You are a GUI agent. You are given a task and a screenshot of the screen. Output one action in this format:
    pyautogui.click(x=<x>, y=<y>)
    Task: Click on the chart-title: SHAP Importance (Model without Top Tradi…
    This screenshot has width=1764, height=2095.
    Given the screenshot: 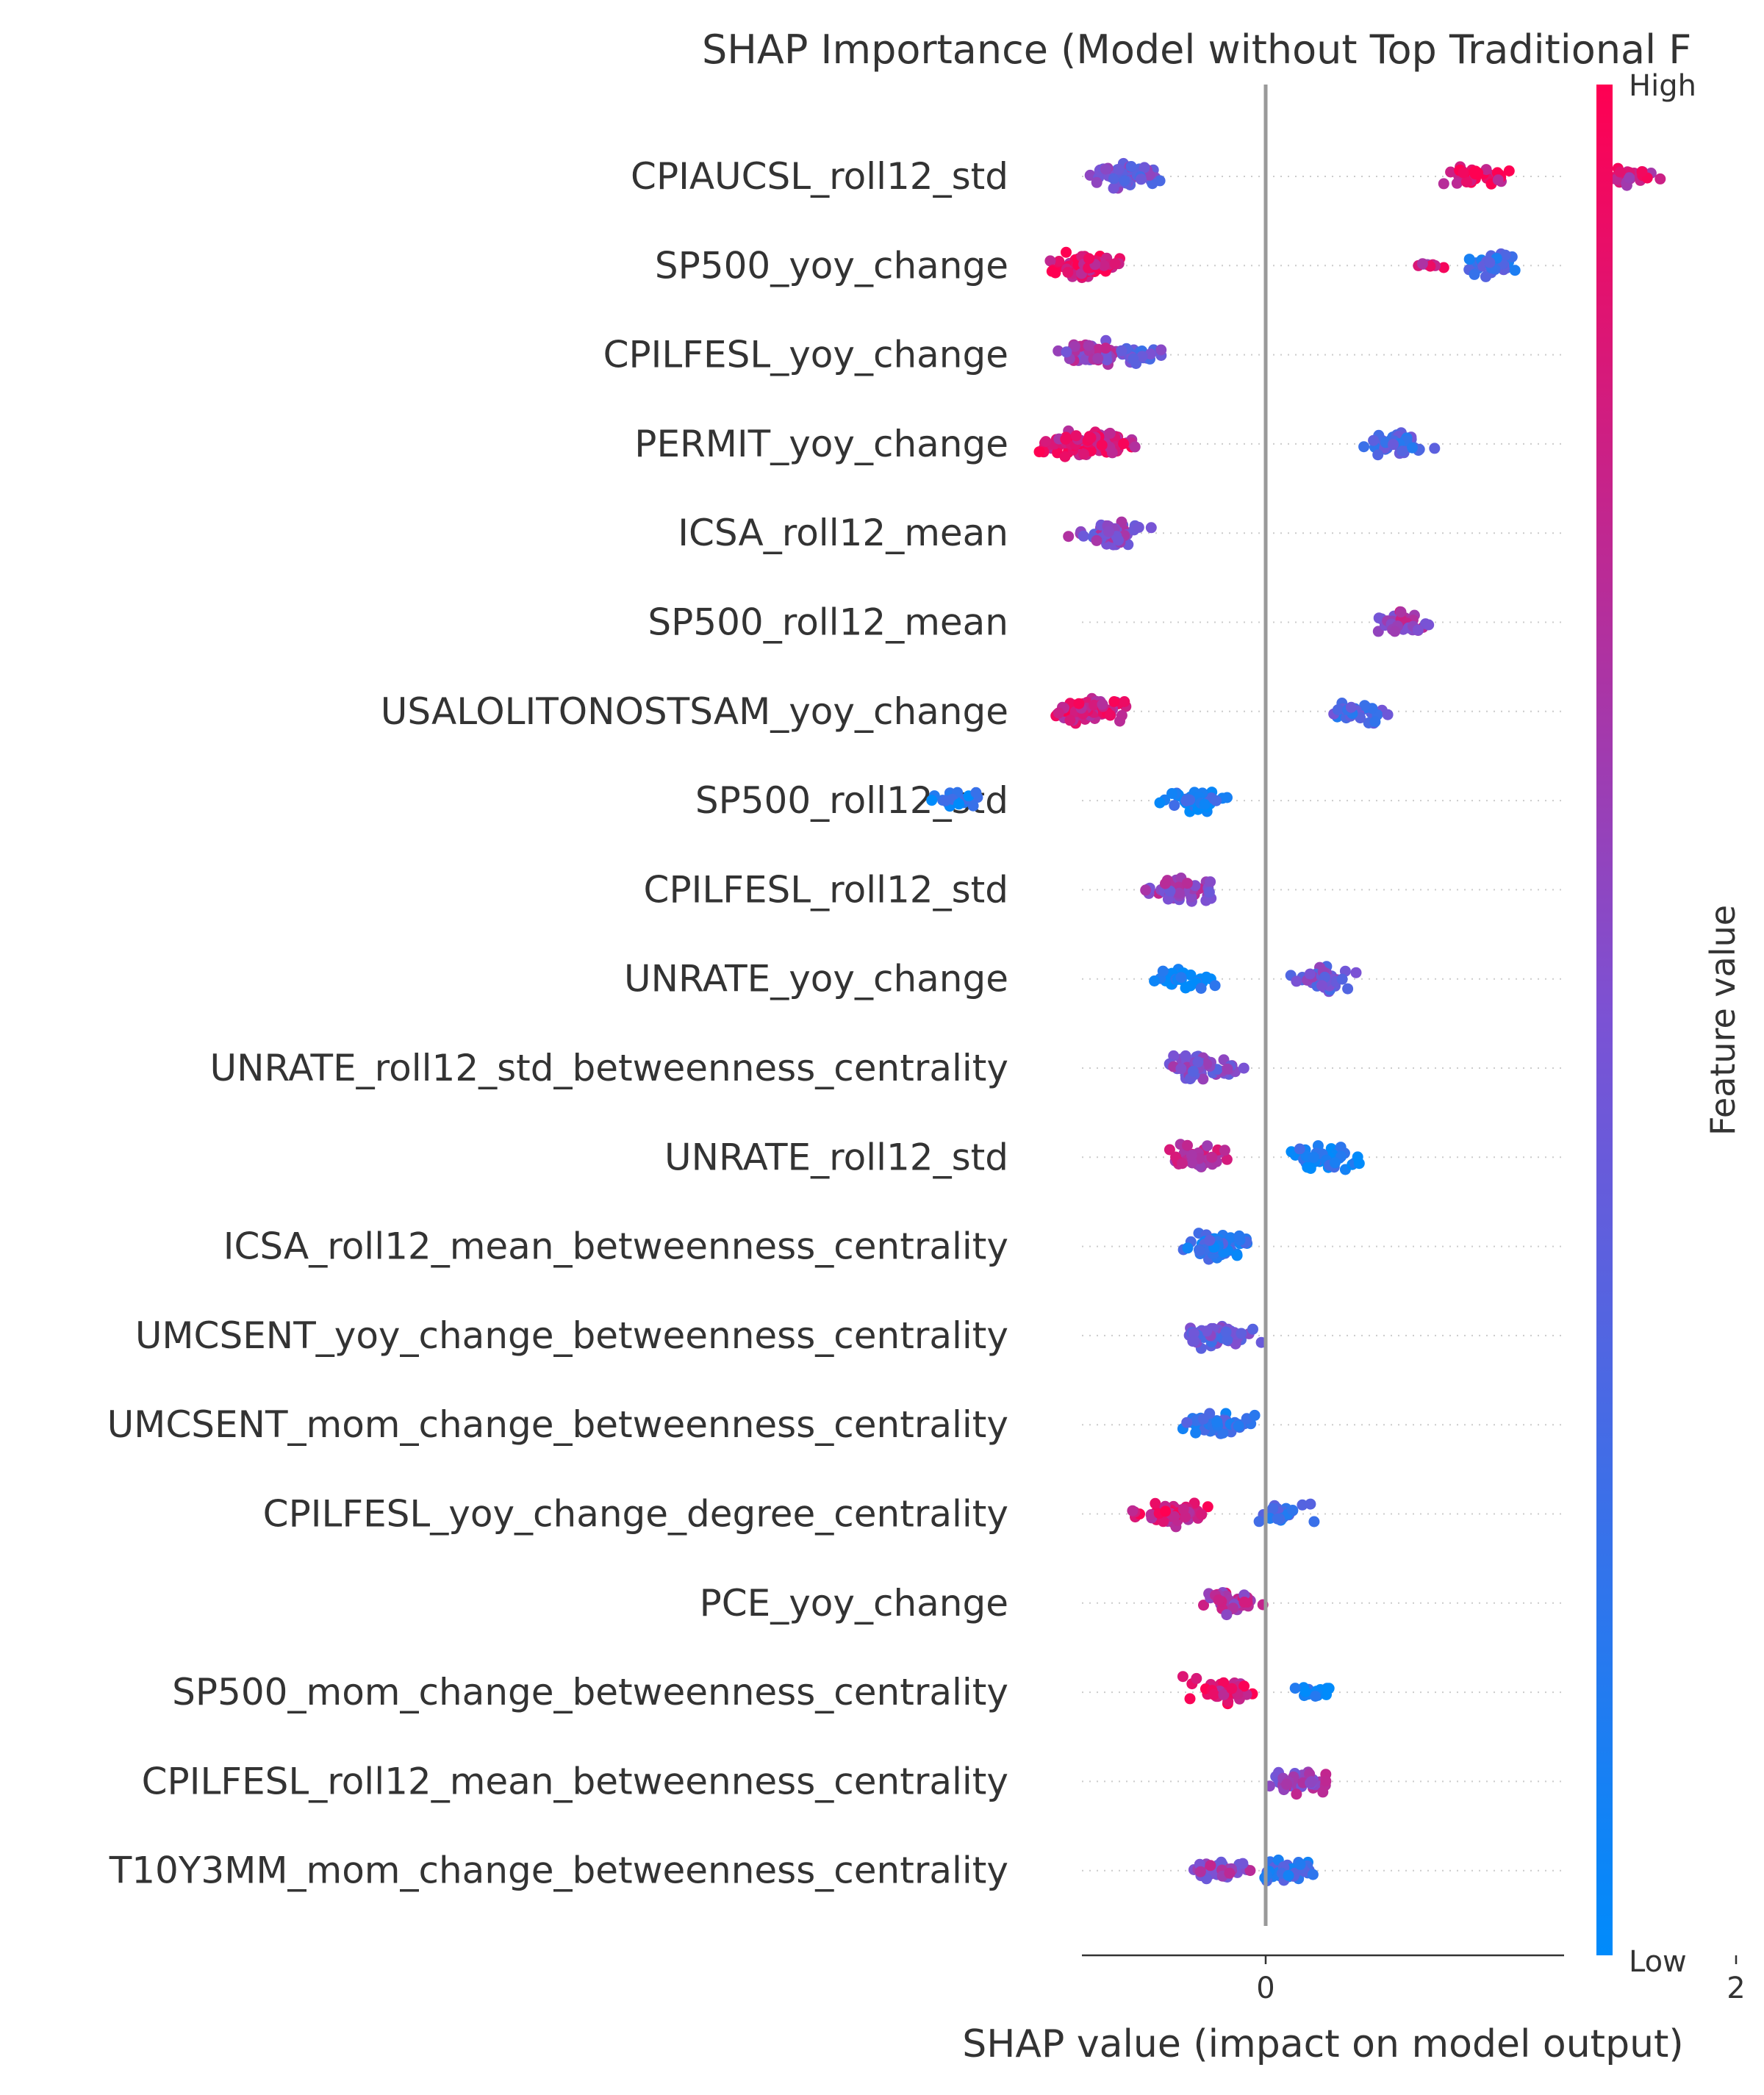 What is the action you would take?
    pyautogui.click(x=1196, y=49)
    